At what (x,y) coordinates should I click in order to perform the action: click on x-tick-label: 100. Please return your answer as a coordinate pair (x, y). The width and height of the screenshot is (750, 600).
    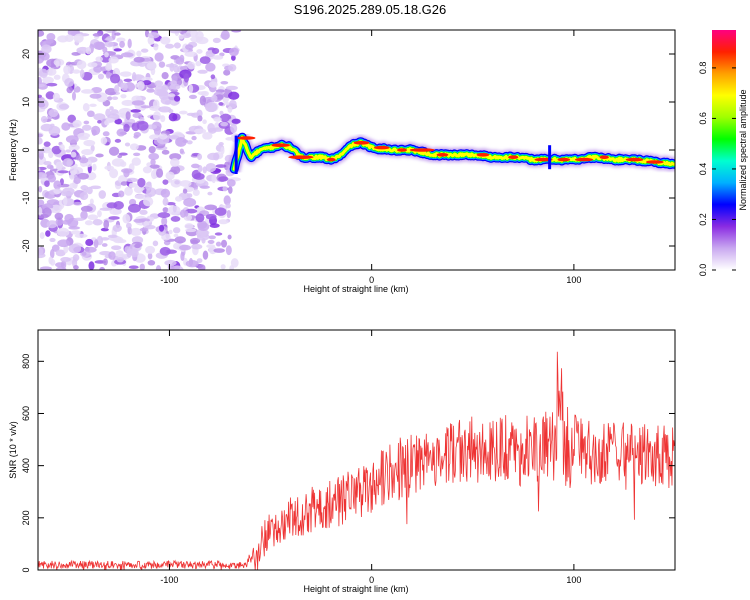
    Looking at the image, I should click on (573, 580).